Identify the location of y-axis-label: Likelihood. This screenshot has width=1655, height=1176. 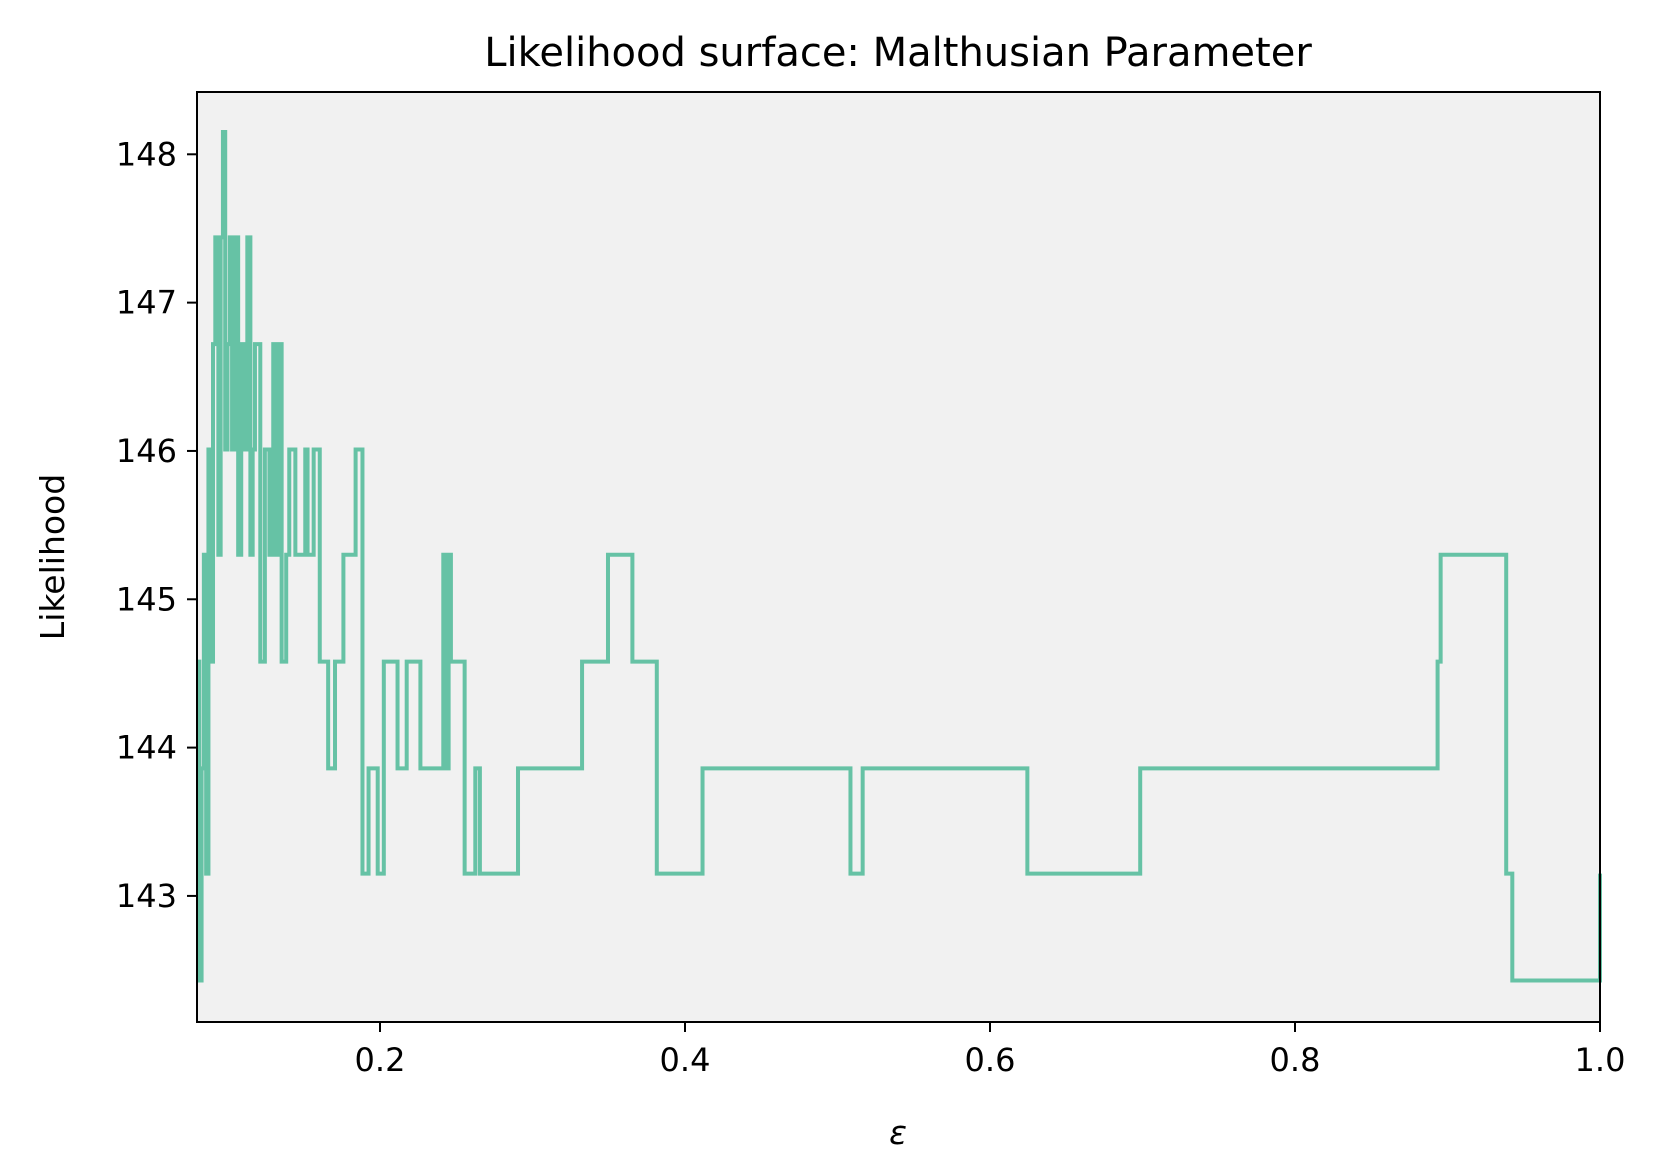
(52, 557).